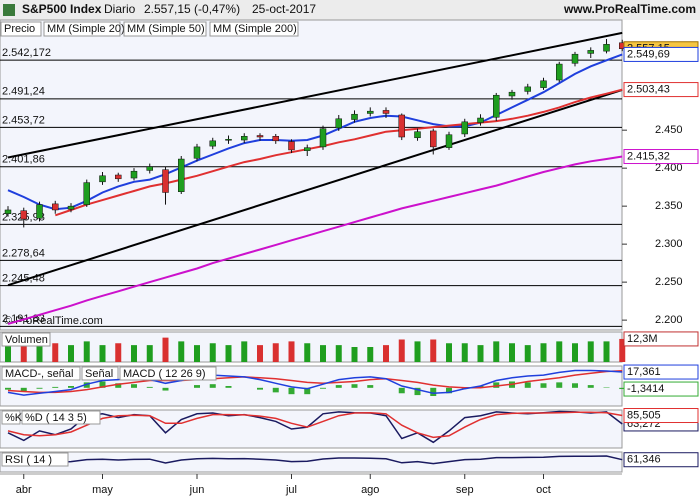 The height and width of the screenshot is (500, 700). Describe the element at coordinates (669, 282) in the screenshot. I see `y-tick-label: 2.250` at that location.